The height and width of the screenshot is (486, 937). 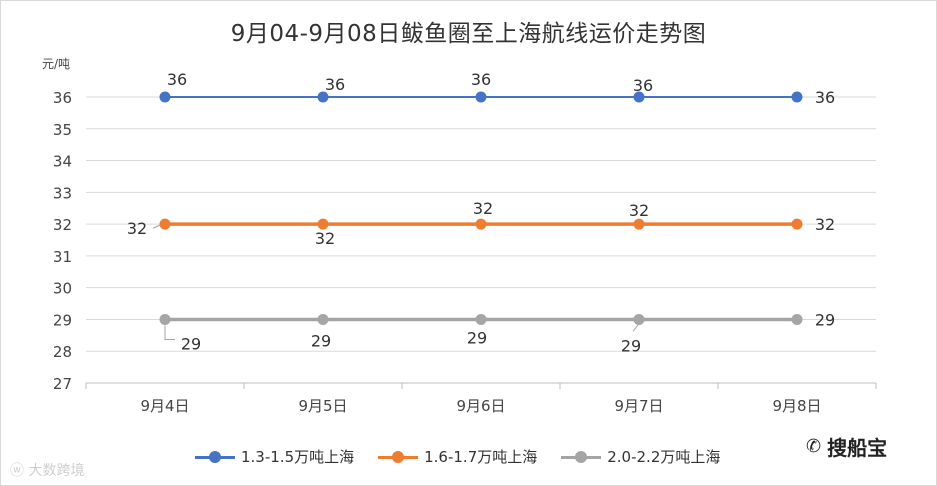 I want to click on series-3: 29 29 29 29 29, so click(x=497, y=332).